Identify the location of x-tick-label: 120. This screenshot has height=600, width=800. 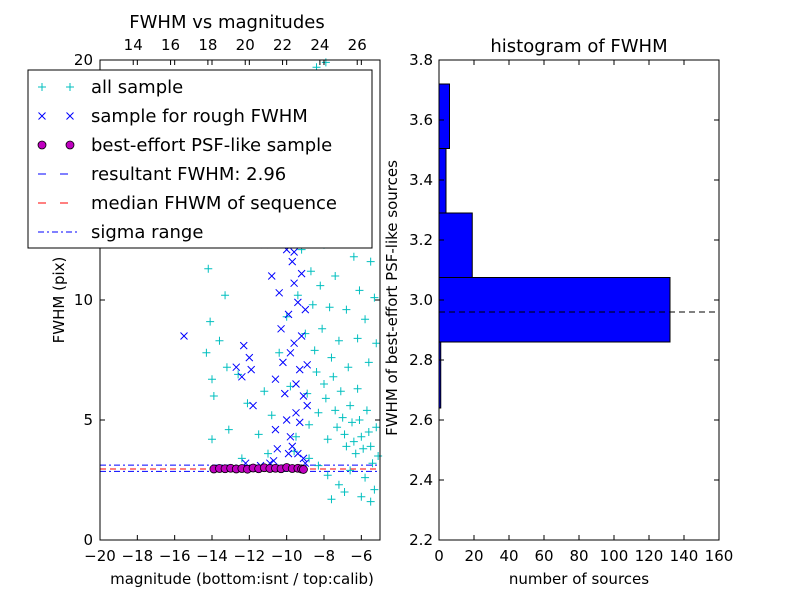
(649, 556).